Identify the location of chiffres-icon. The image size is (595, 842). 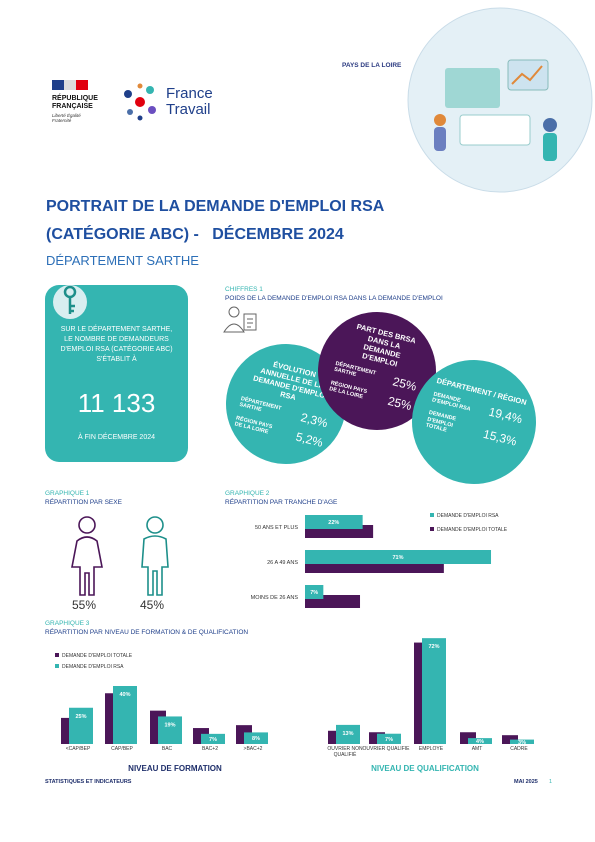
(240, 319).